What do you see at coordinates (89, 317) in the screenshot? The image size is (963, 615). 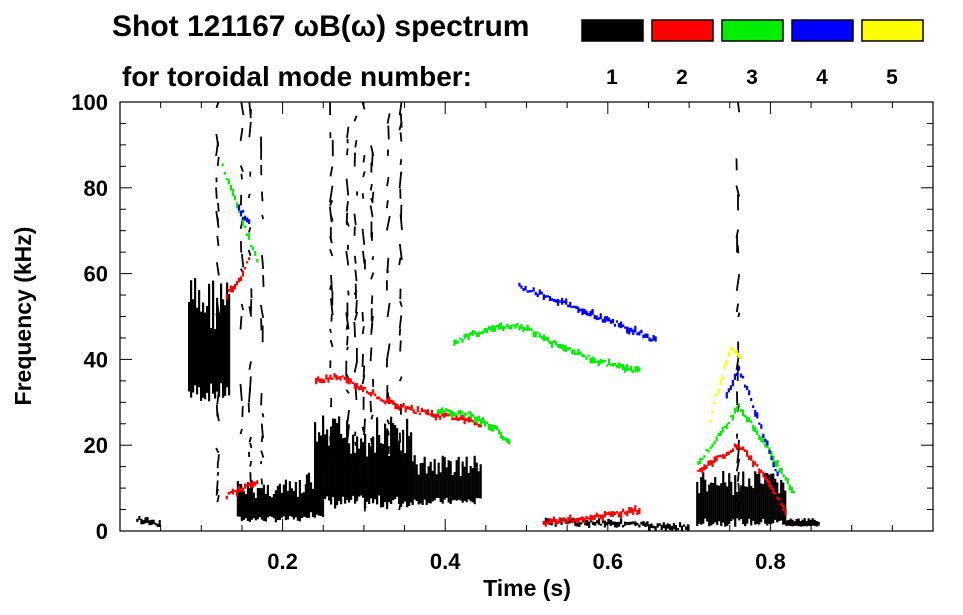 I see `y-tick-labels: 0 20 40 60 80 100` at bounding box center [89, 317].